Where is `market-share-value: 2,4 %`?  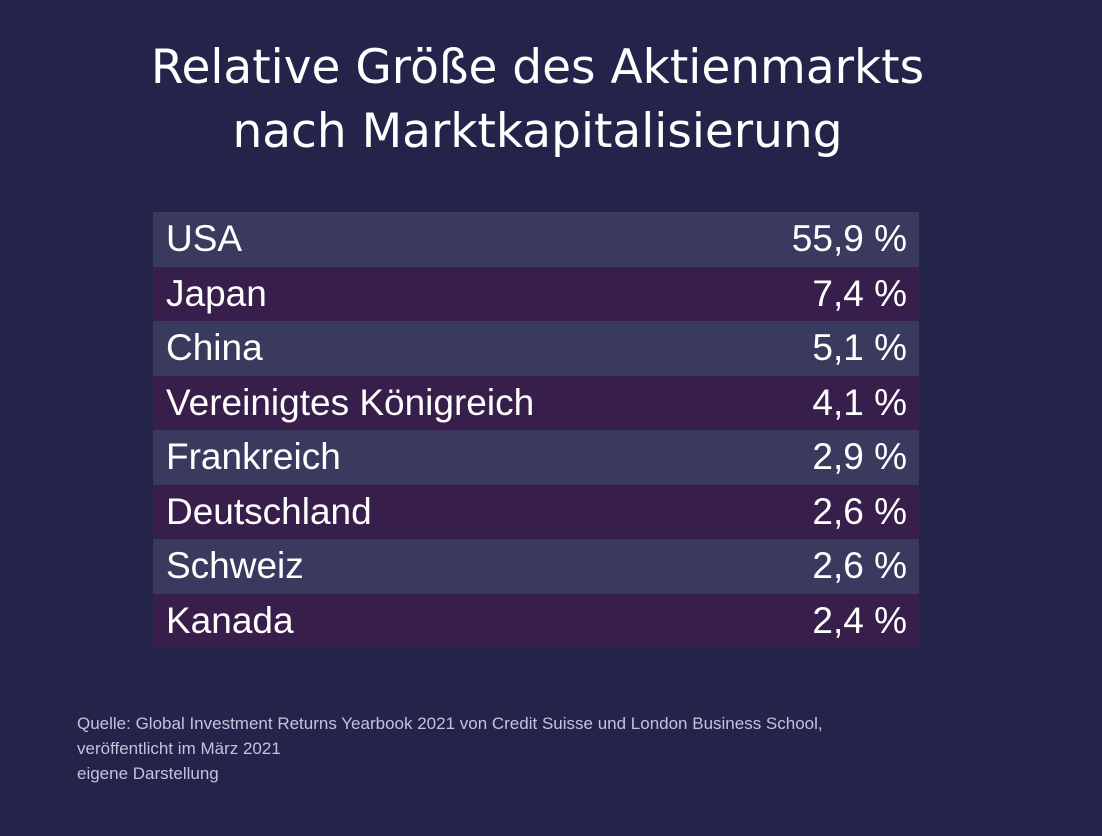 market-share-value: 2,4 % is located at coordinates (859, 620).